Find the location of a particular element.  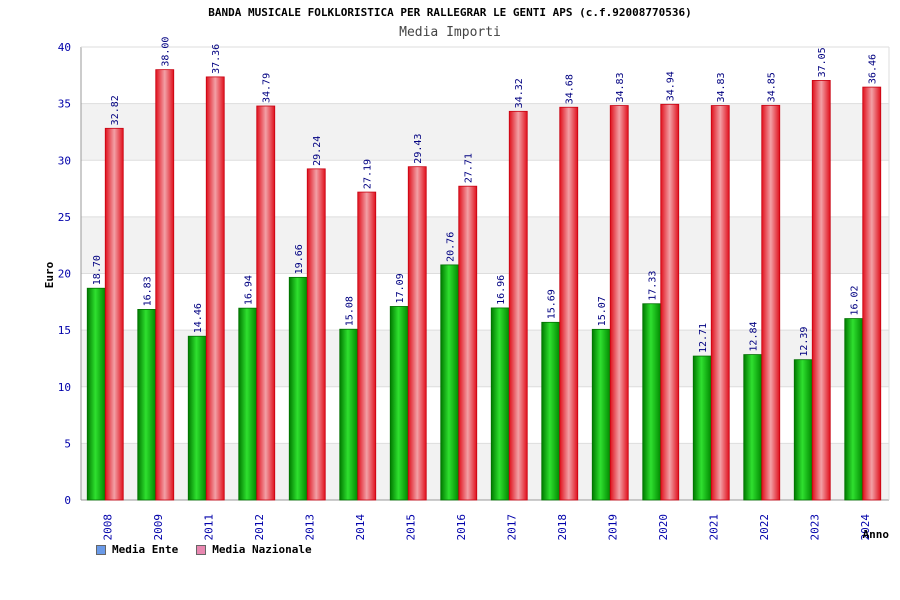

data-label: 29.43 is located at coordinates (418, 149).